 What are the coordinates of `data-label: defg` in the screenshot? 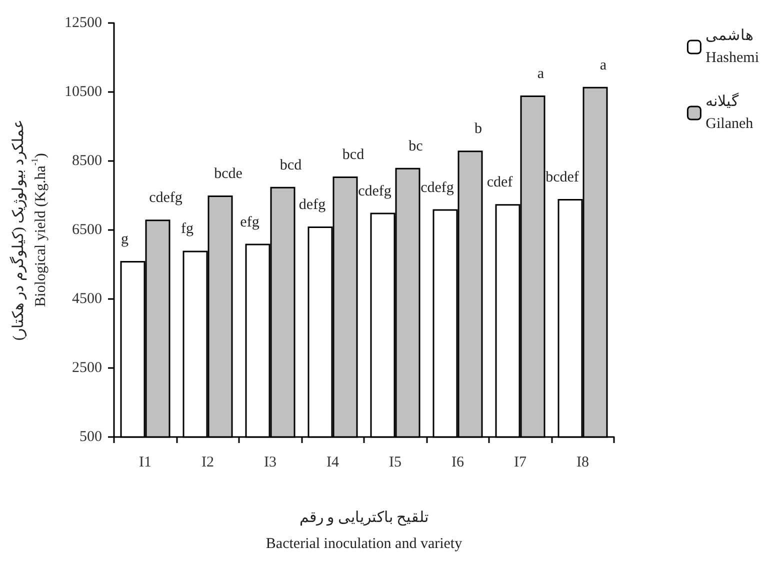 It's located at (312, 205).